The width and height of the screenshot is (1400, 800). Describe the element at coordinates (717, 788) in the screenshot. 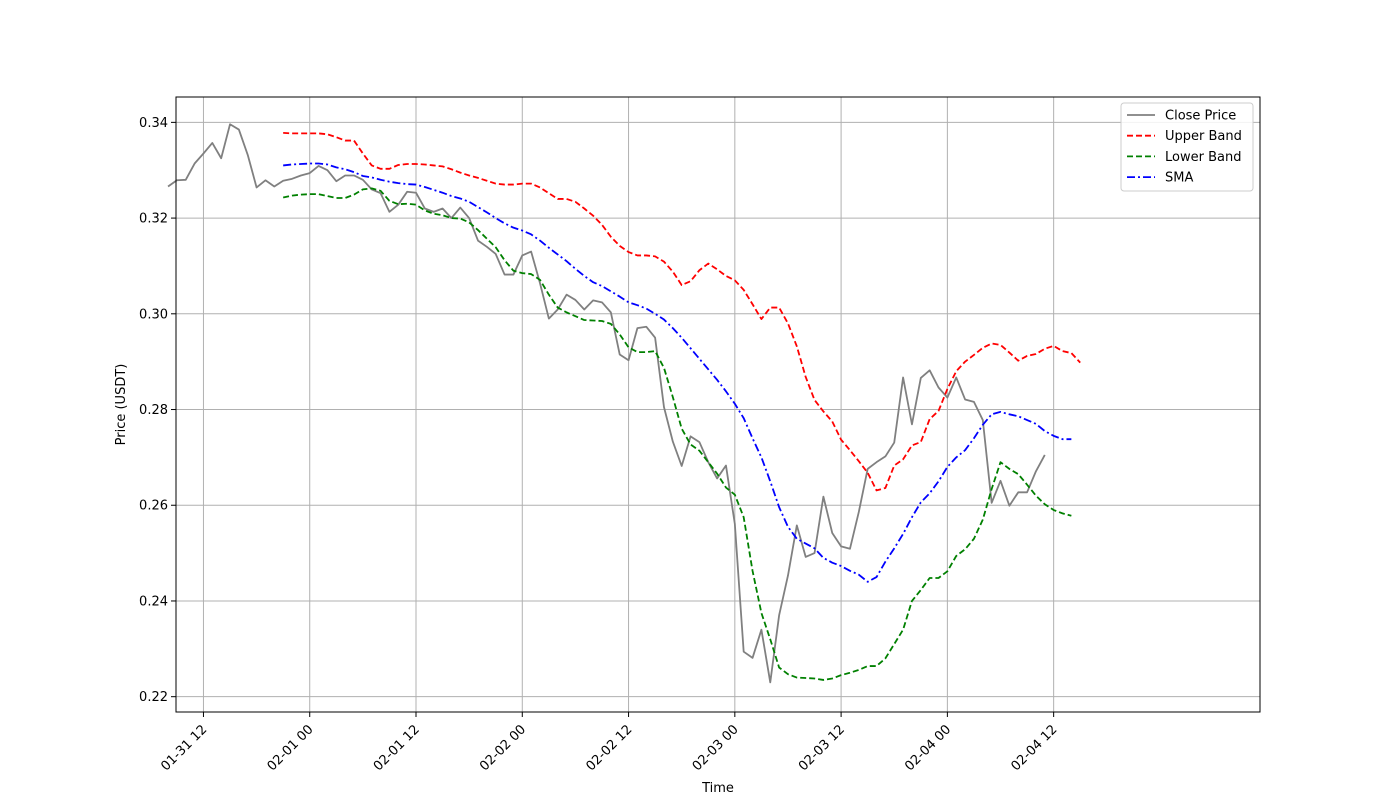

I see `x-axis-label: Time` at that location.